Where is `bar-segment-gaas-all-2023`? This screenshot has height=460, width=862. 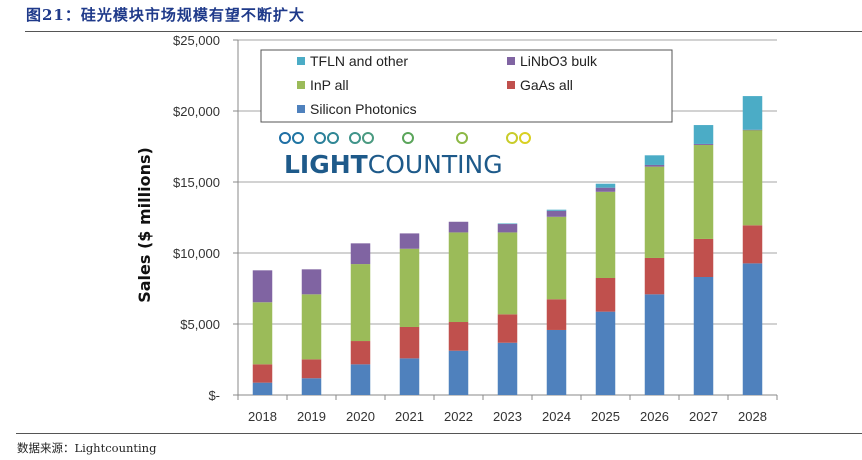
bar-segment-gaas-all-2023 is located at coordinates (507, 328).